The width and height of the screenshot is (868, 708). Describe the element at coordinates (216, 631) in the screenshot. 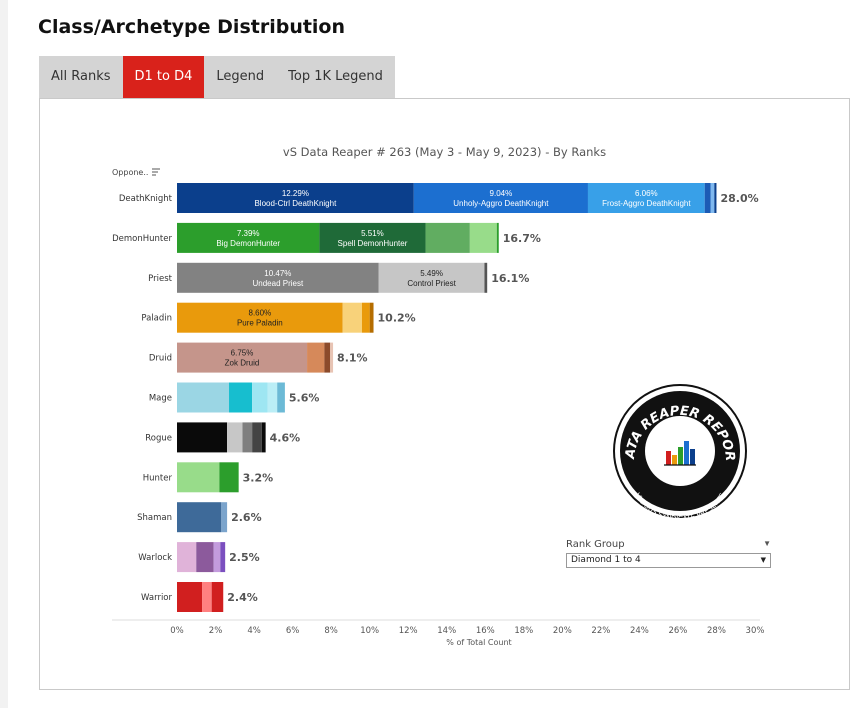

I see `x-tick-label: 2%` at that location.